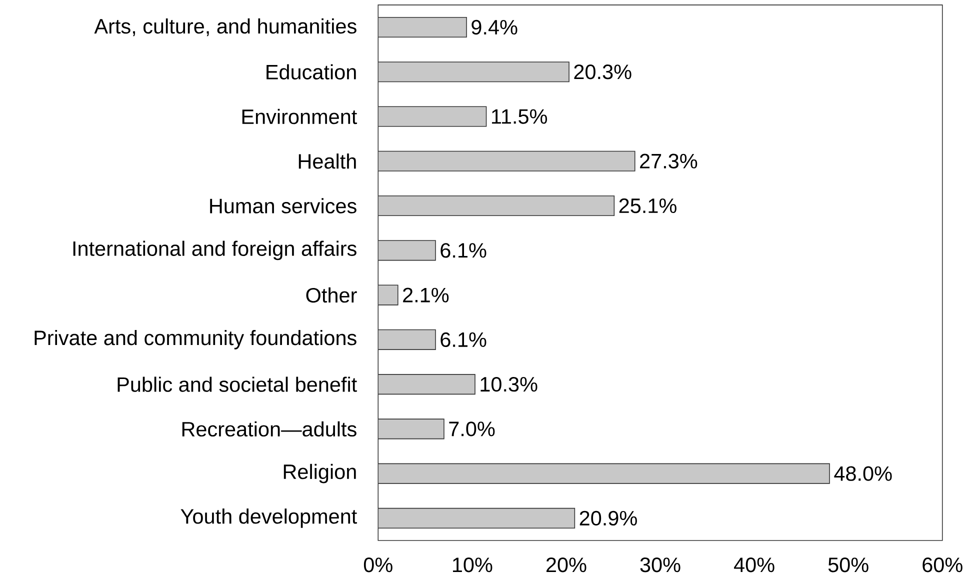  I want to click on y-tick-label: Human services, so click(283, 206).